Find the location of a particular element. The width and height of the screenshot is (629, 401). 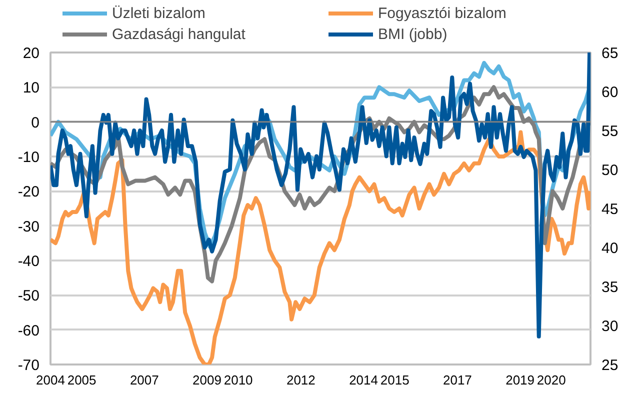

y-tick-label: -10 is located at coordinates (29, 157).